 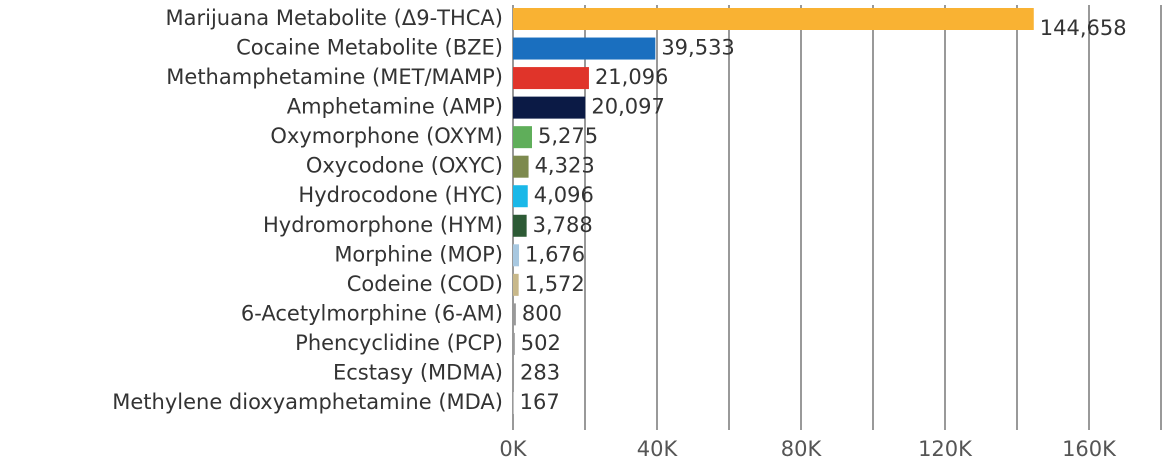 I want to click on value-label: 21,096, so click(x=631, y=77).